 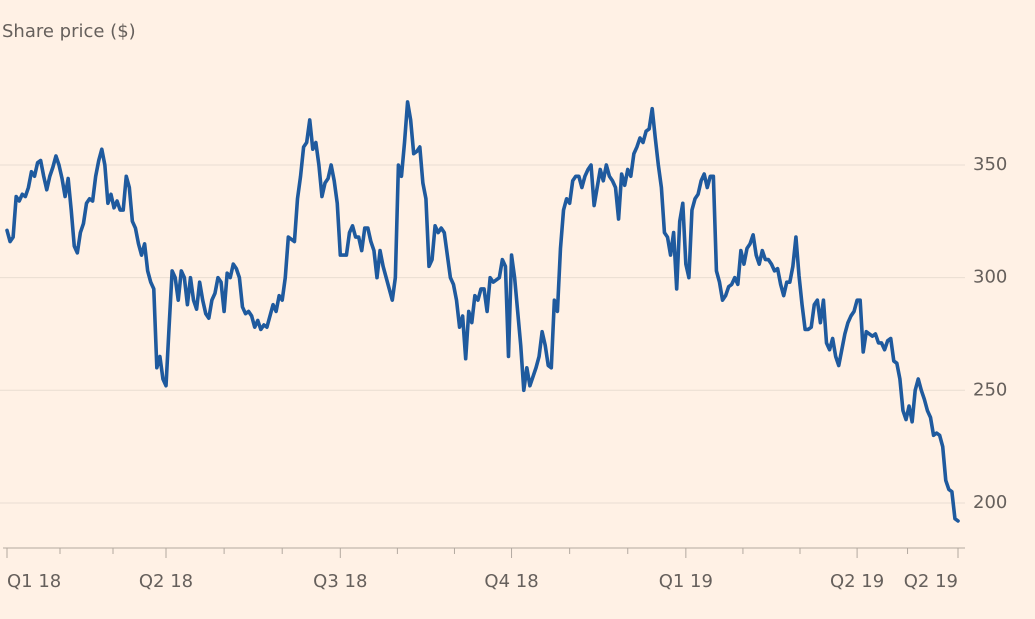 What do you see at coordinates (686, 581) in the screenshot?
I see `x-tick-label: Q1 19` at bounding box center [686, 581].